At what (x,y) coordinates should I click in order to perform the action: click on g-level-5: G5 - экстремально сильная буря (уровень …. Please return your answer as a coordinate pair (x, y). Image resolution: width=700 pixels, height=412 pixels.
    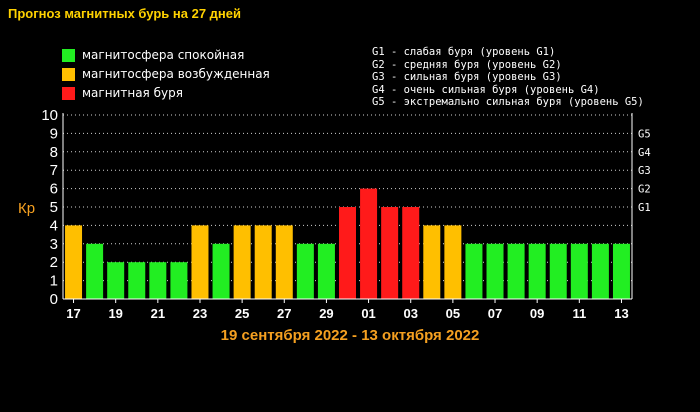
    Looking at the image, I should click on (508, 102).